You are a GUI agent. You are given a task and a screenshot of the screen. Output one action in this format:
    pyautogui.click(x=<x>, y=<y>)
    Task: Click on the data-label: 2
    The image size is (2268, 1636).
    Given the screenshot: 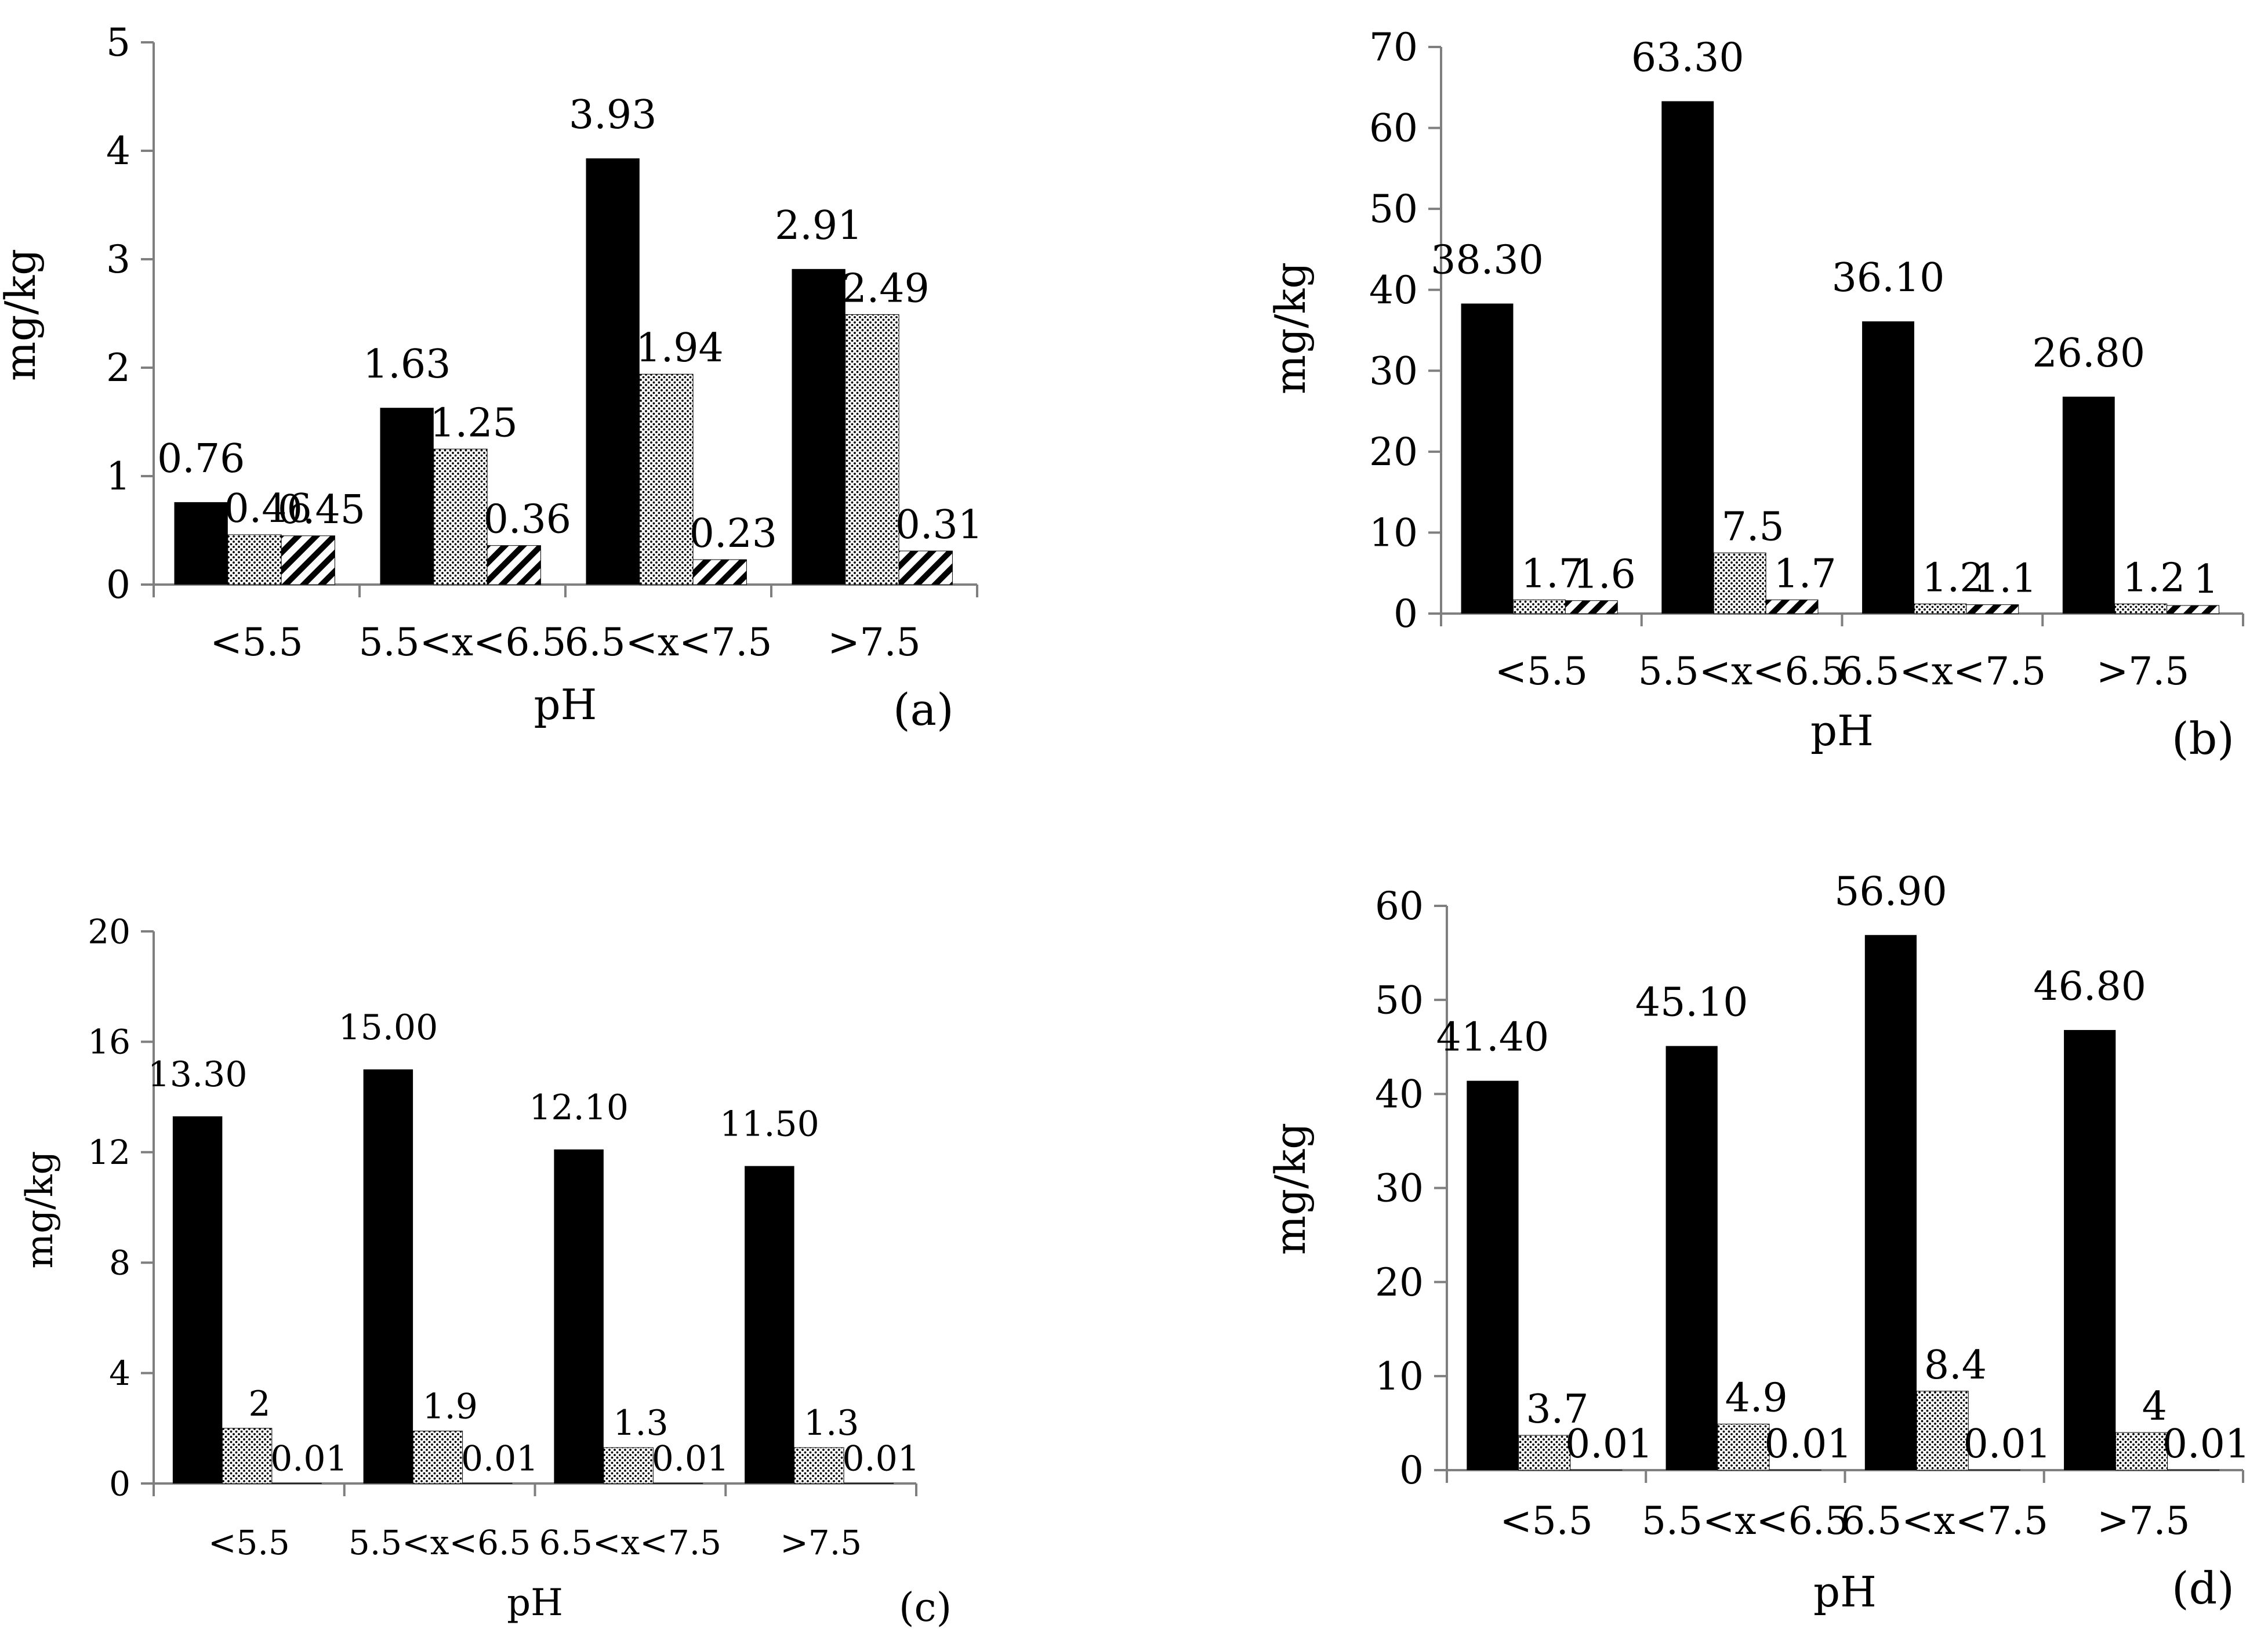 What is the action you would take?
    pyautogui.click(x=259, y=1404)
    